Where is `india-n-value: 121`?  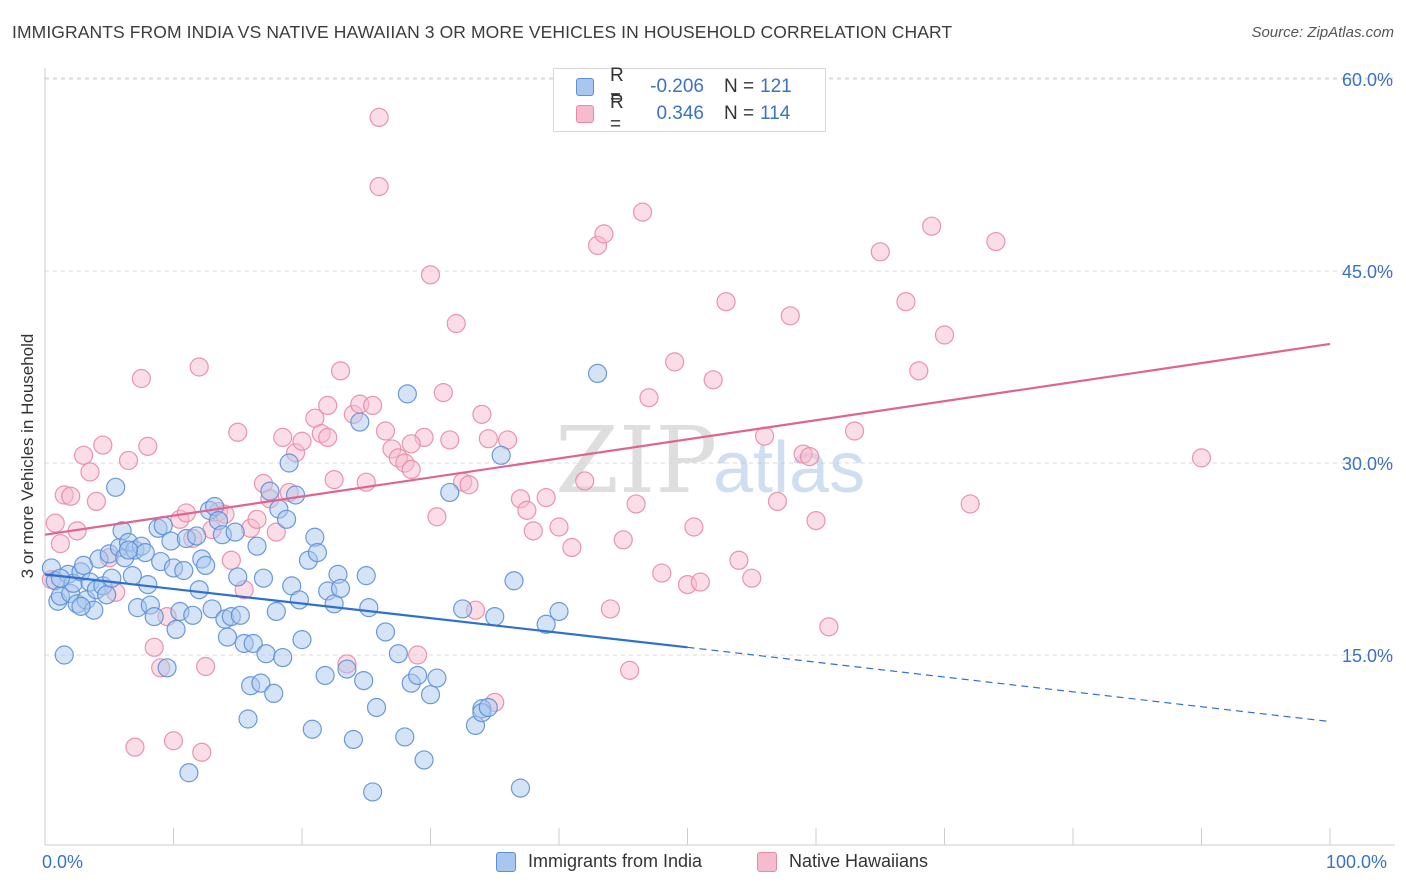
india-n-value: 121 is located at coordinates (776, 86).